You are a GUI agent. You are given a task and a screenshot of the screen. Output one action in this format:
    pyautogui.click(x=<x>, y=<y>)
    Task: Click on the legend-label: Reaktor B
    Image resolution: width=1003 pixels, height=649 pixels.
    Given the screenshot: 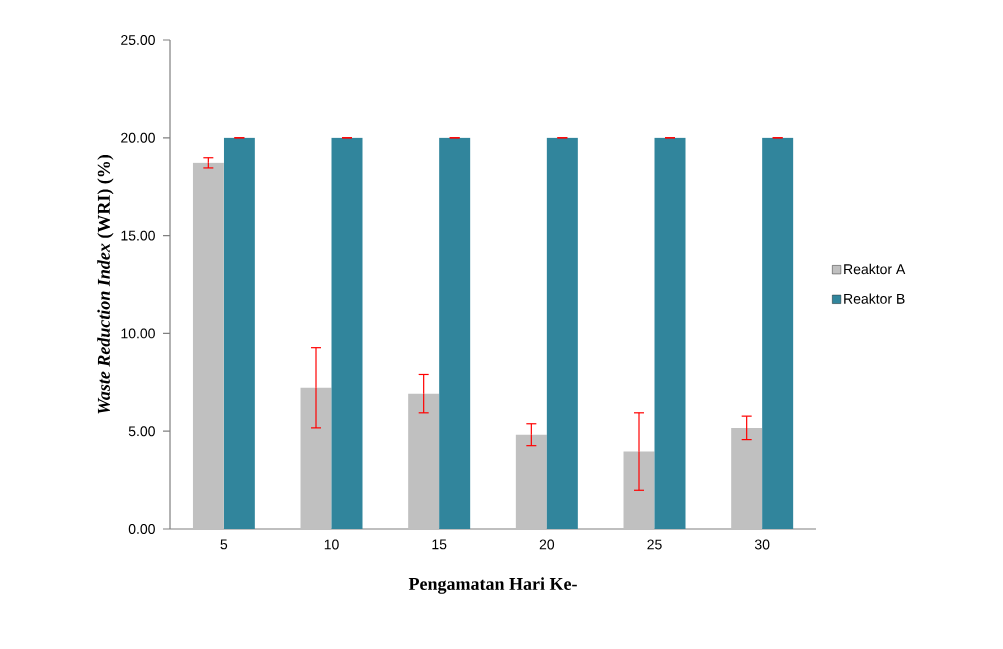 What is the action you would take?
    pyautogui.click(x=874, y=298)
    